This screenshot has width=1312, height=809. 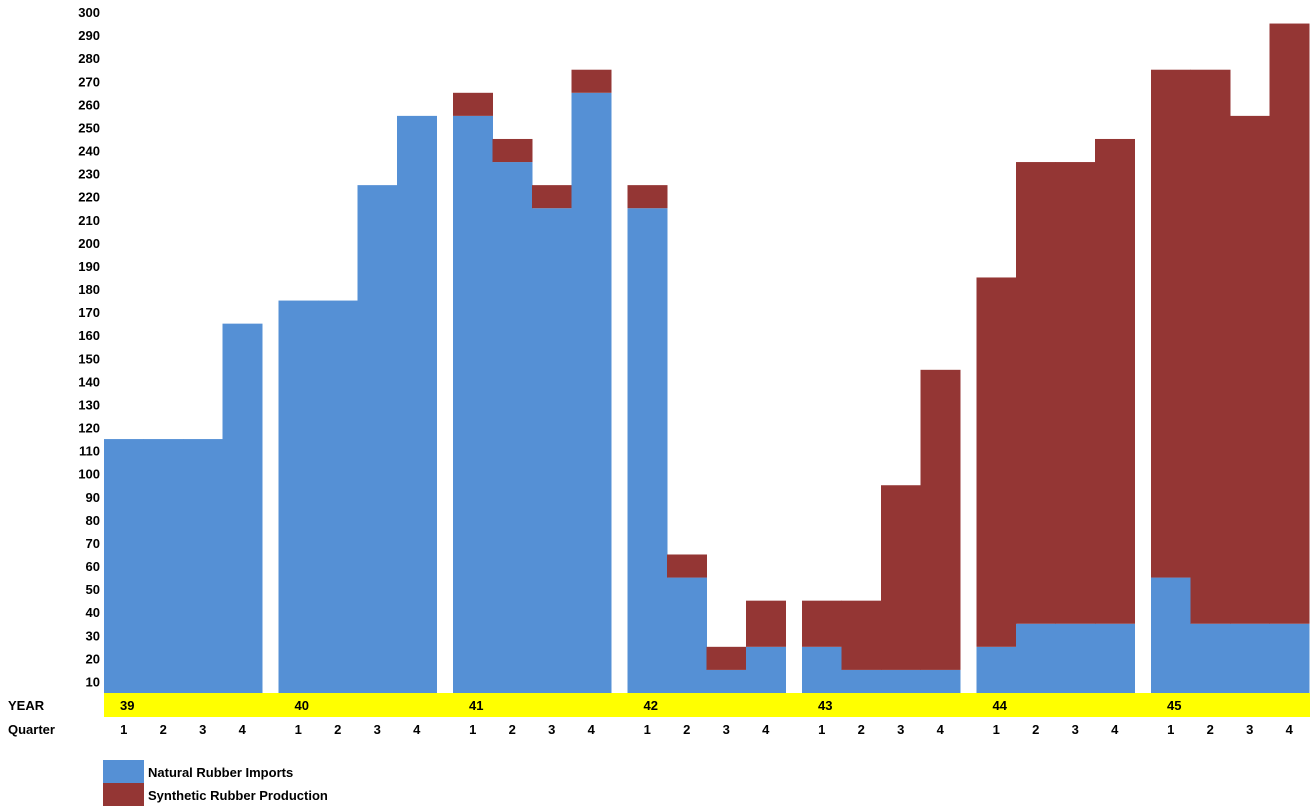 I want to click on y-tick-label: 190, so click(x=89, y=266).